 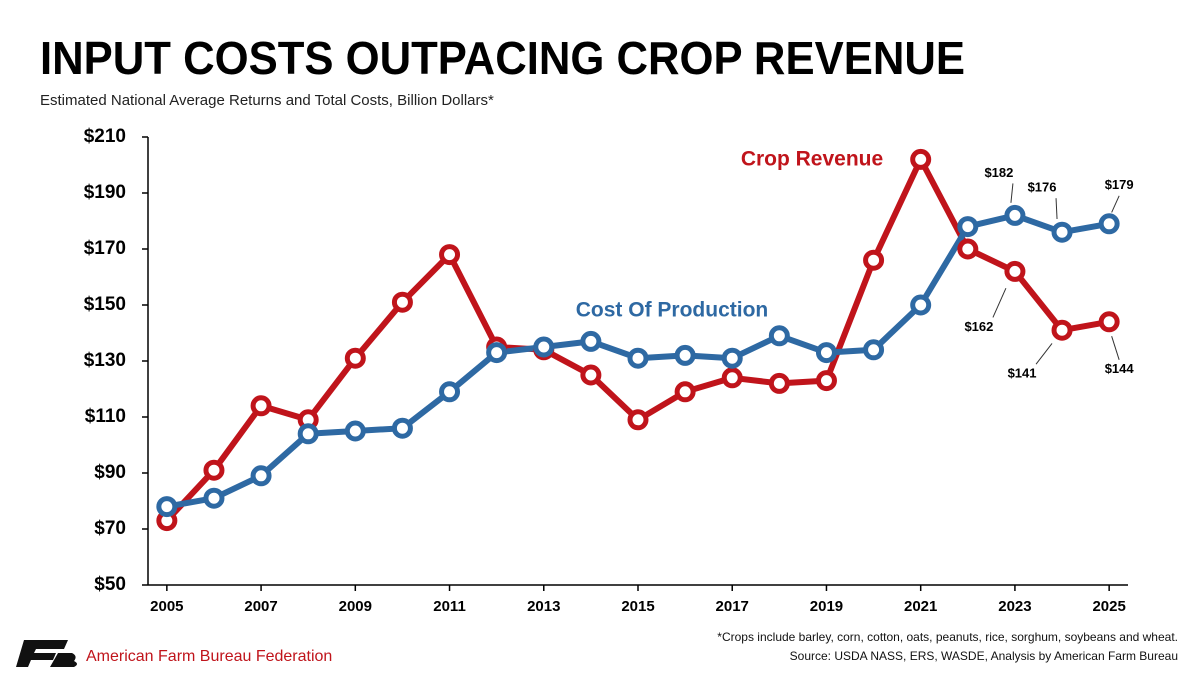 I want to click on logo, so click(x=46, y=653).